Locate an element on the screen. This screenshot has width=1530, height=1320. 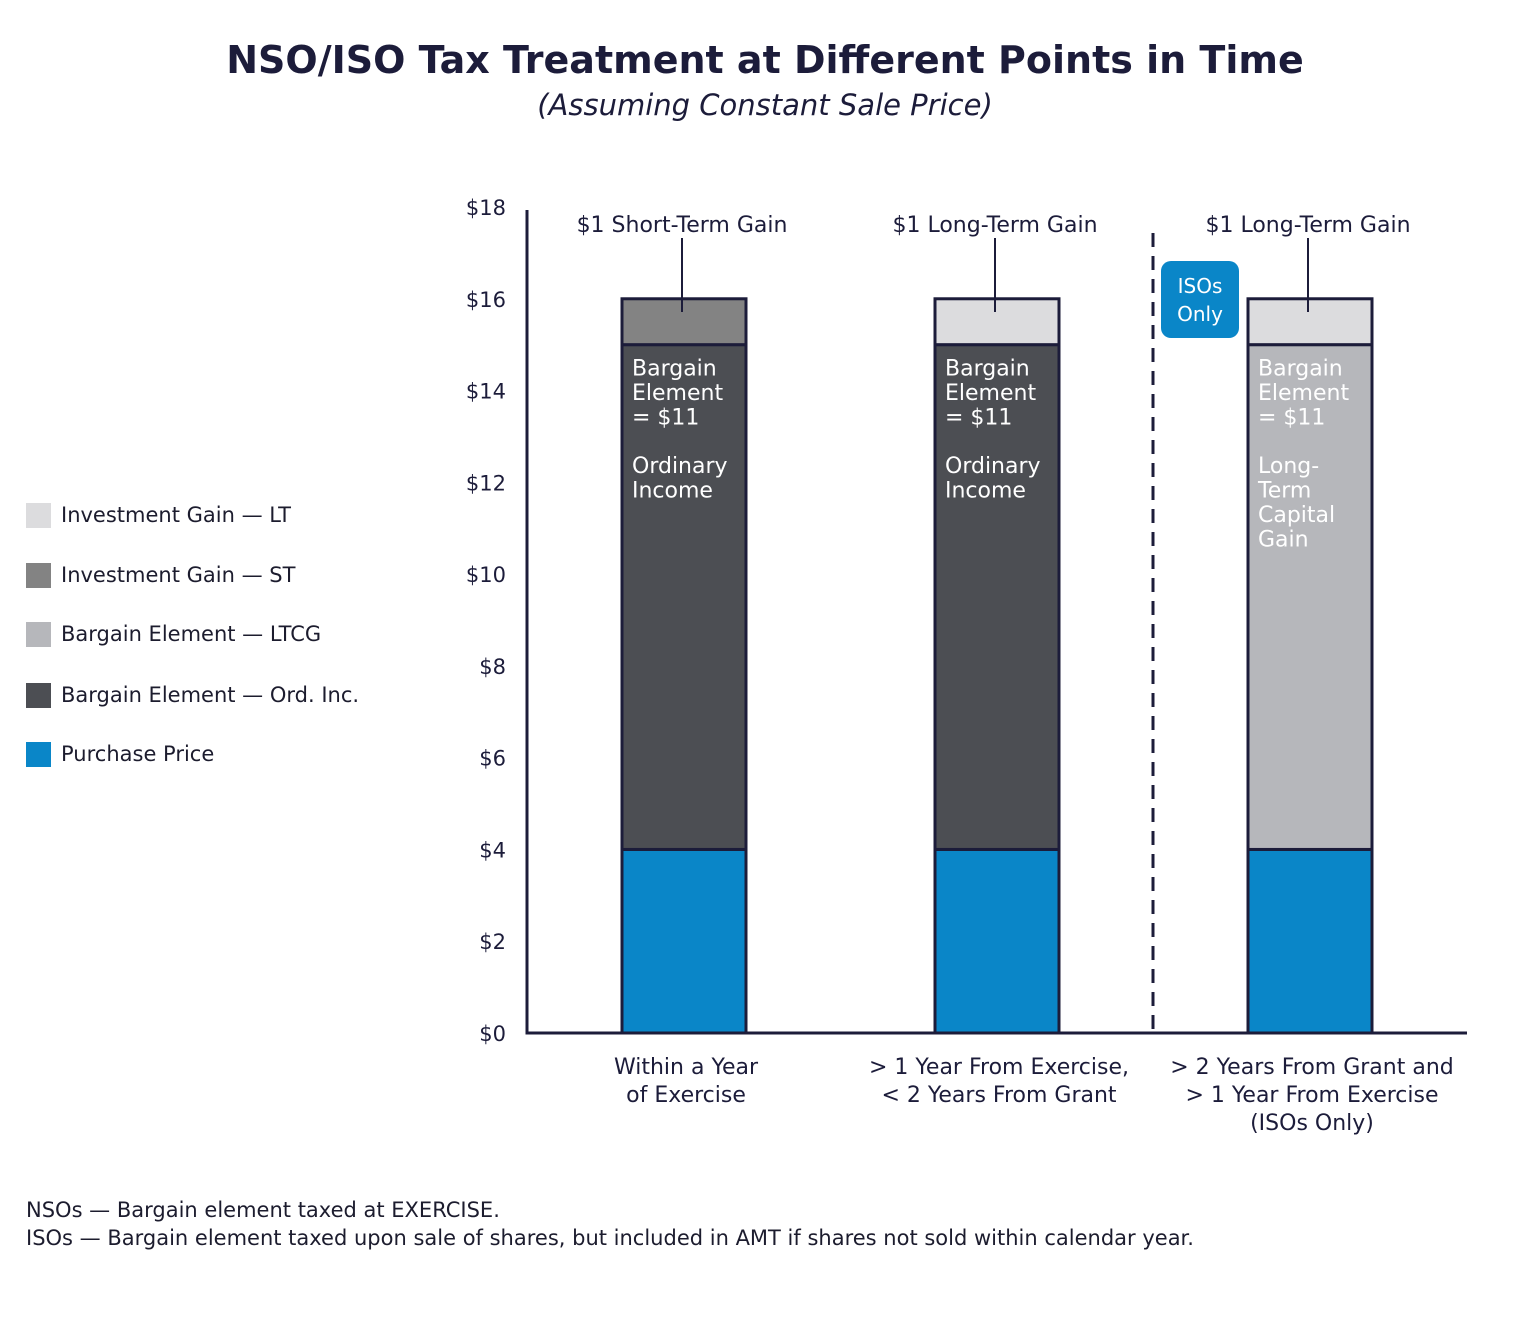
y-tick-label: $16 is located at coordinates (486, 300).